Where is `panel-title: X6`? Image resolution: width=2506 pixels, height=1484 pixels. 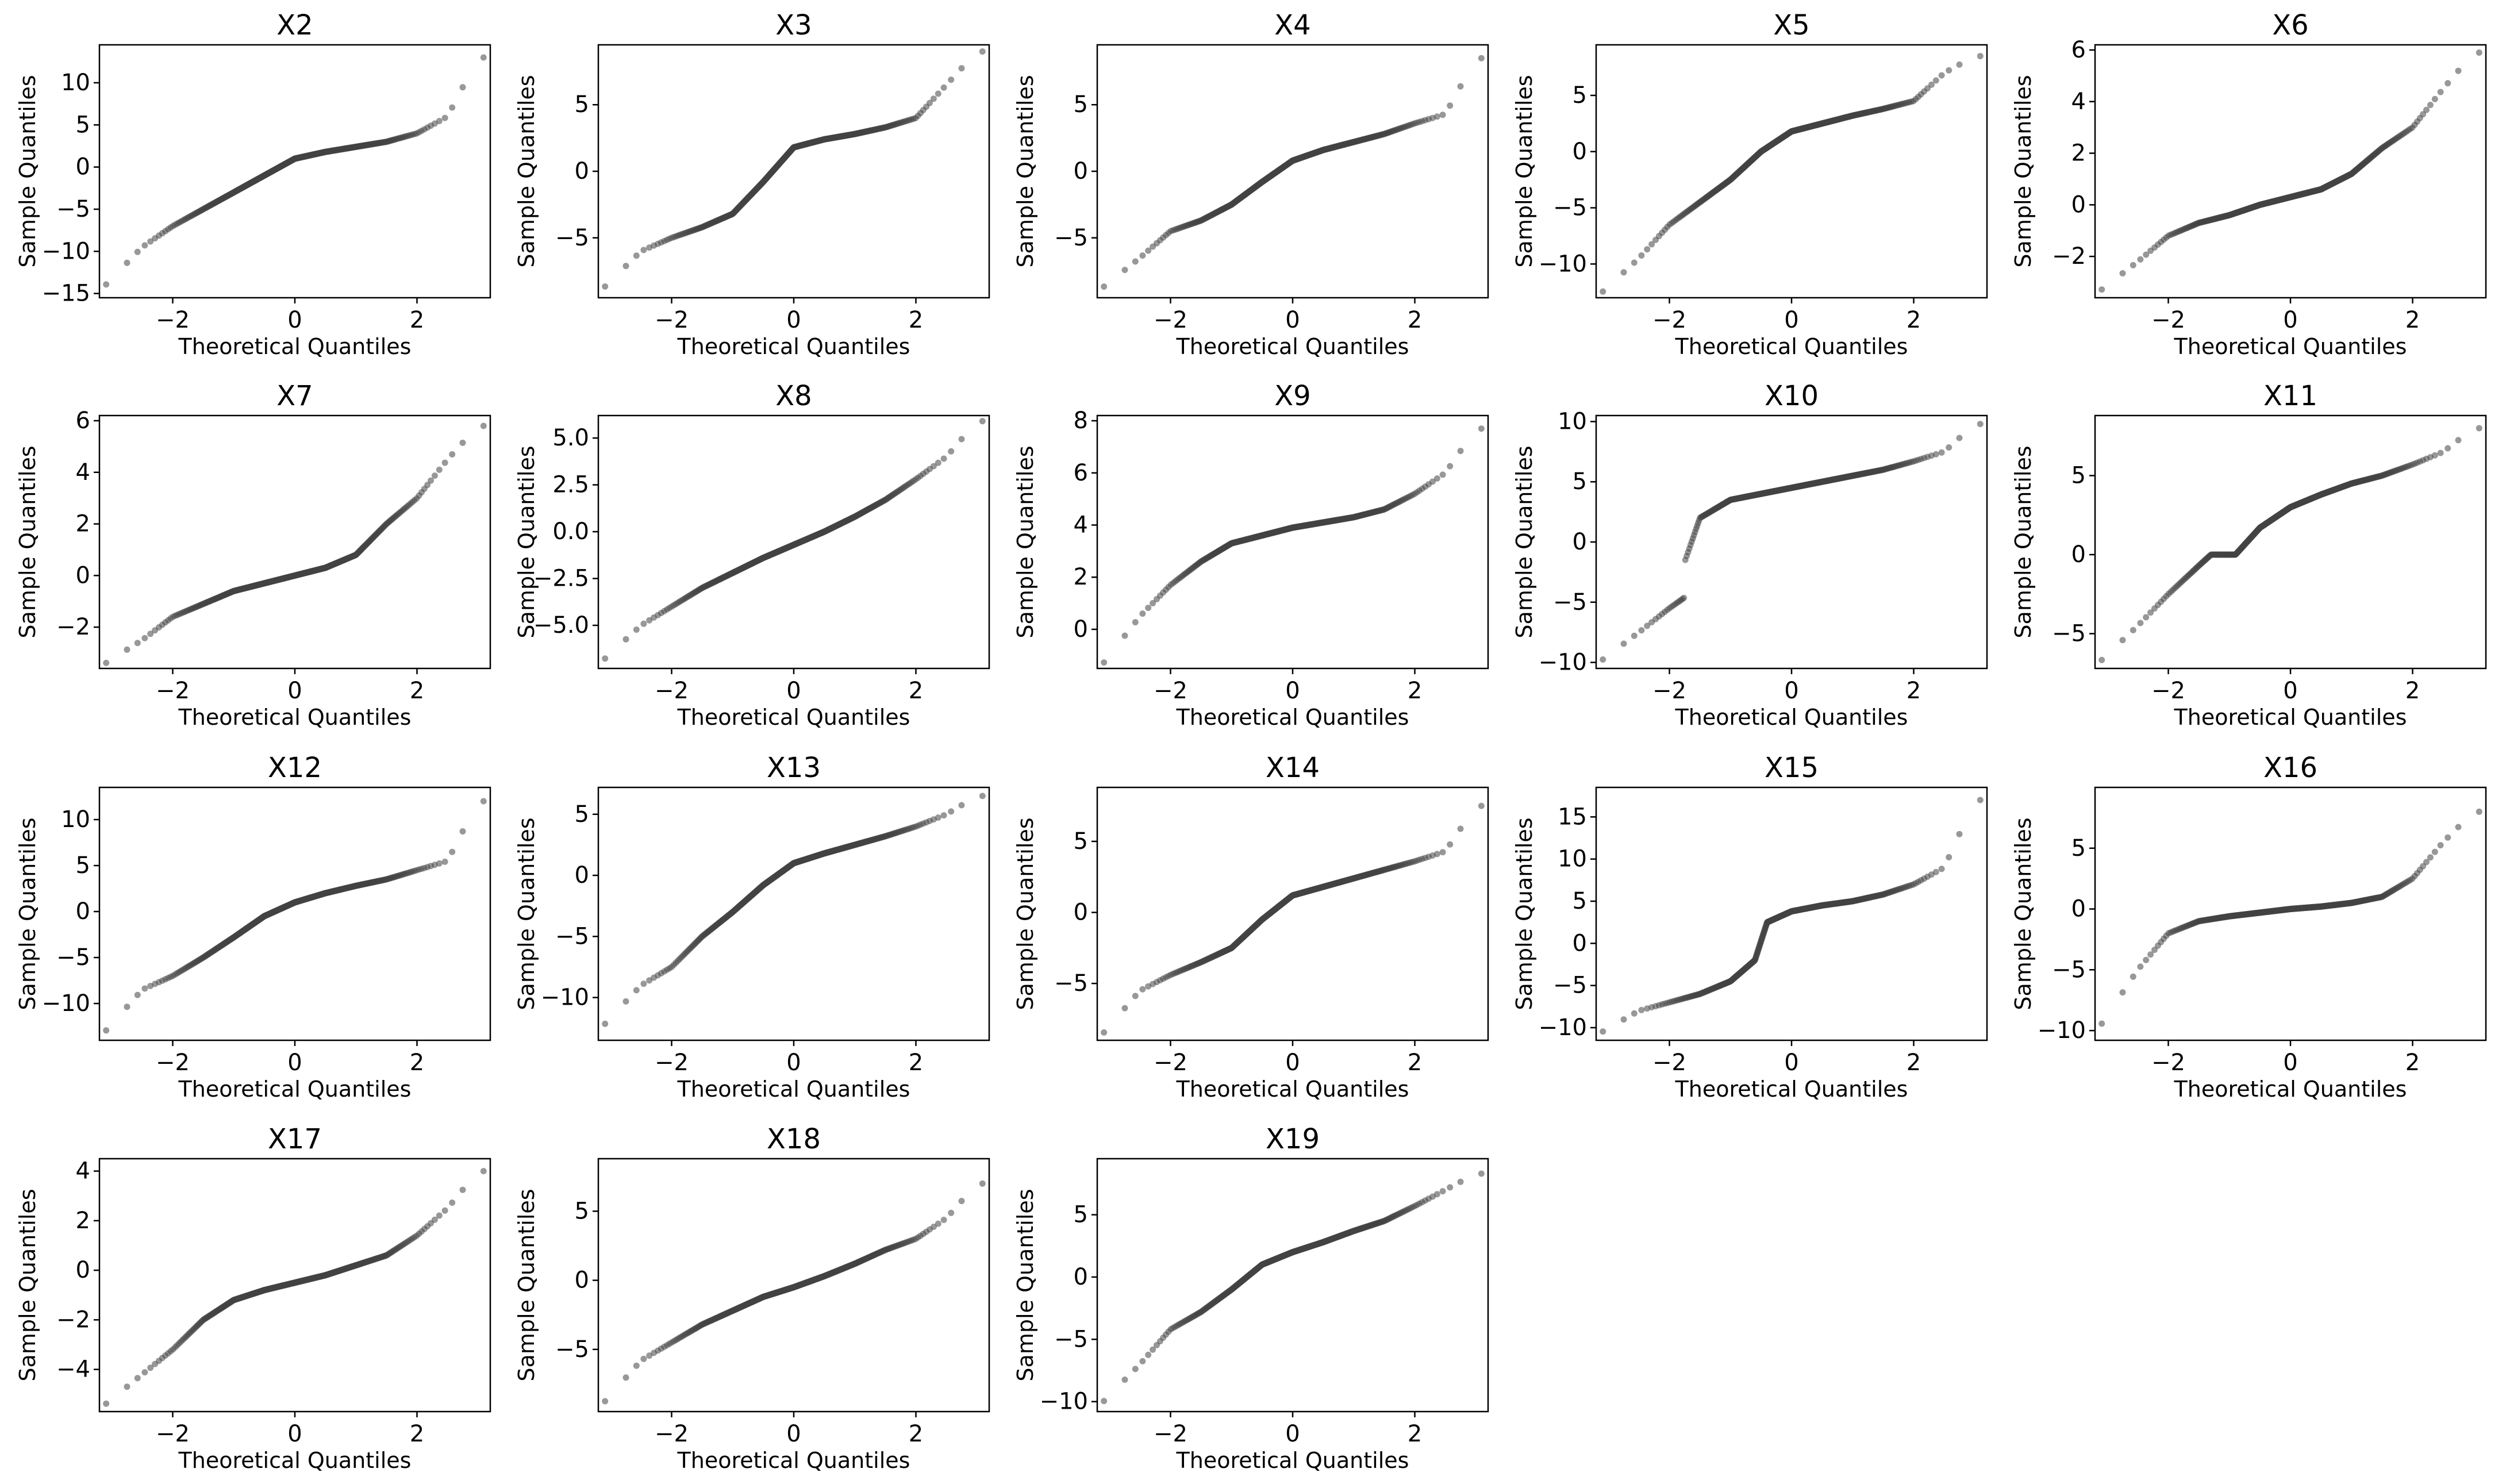 panel-title: X6 is located at coordinates (2290, 25).